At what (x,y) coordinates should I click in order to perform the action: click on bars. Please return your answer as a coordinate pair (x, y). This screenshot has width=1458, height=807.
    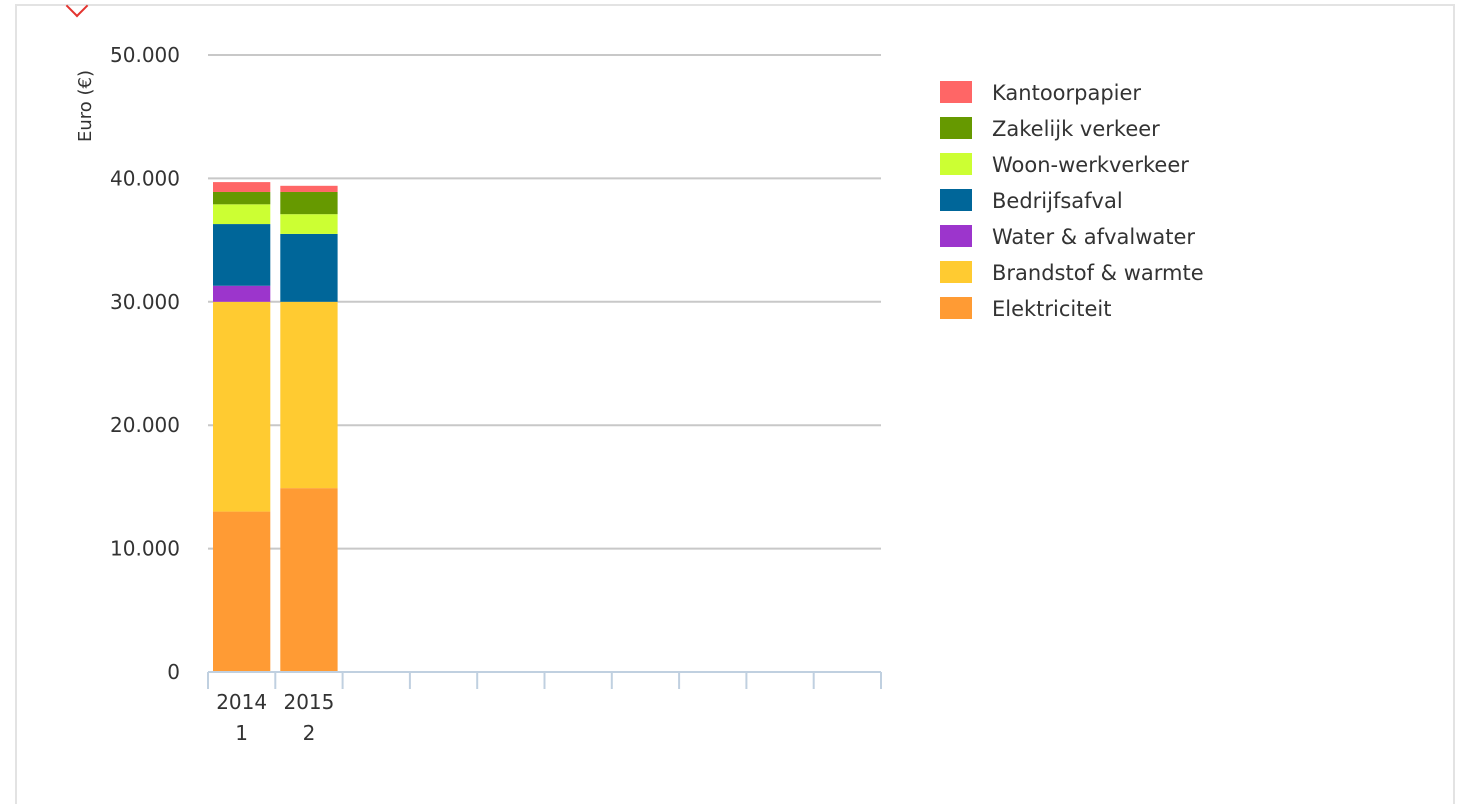
    Looking at the image, I should click on (275, 427).